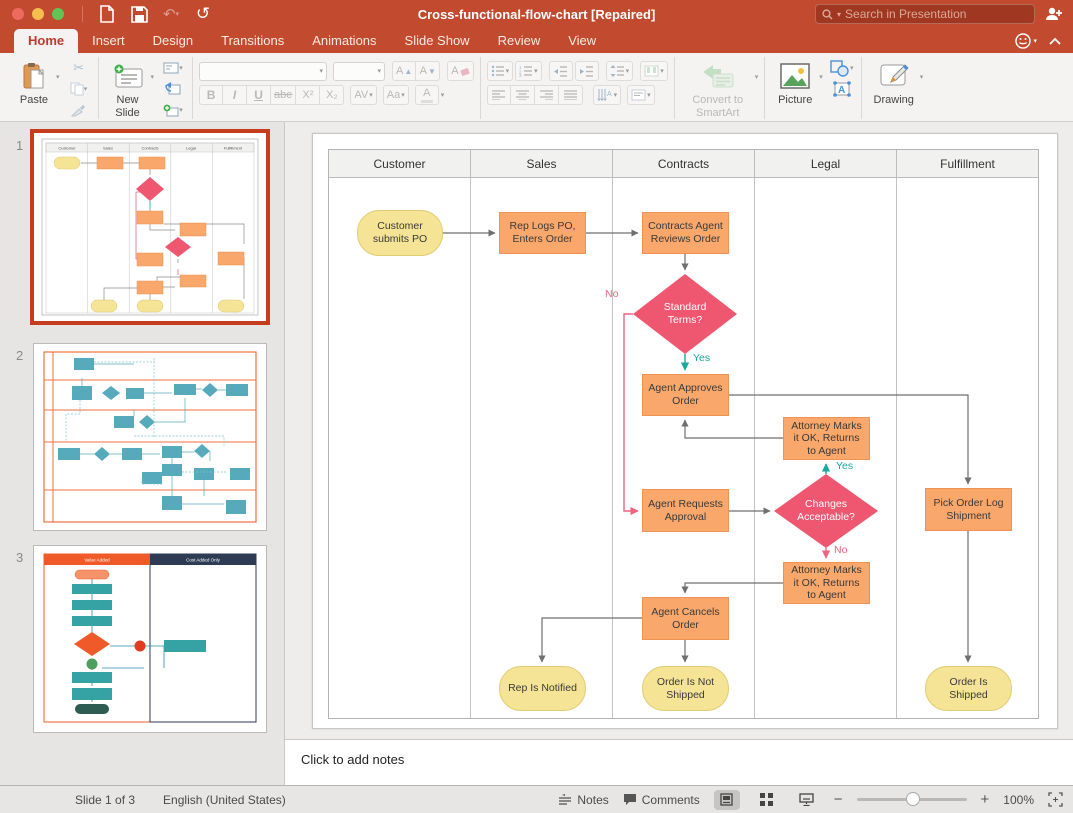 Image resolution: width=1073 pixels, height=813 pixels. Describe the element at coordinates (128, 89) in the screenshot. I see `new-slide-button: New Slide` at that location.